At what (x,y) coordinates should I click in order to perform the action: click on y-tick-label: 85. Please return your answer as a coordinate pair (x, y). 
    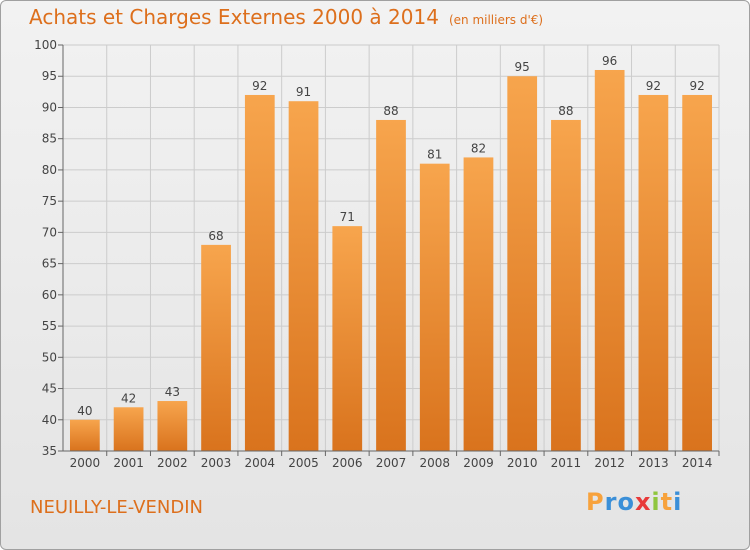
    Looking at the image, I should click on (49, 139).